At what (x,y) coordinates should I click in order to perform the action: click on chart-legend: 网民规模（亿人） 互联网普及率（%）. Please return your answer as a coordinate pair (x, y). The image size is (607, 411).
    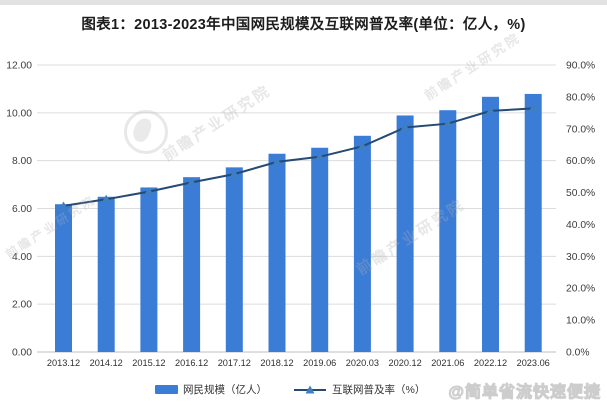
    Looking at the image, I should click on (290, 389).